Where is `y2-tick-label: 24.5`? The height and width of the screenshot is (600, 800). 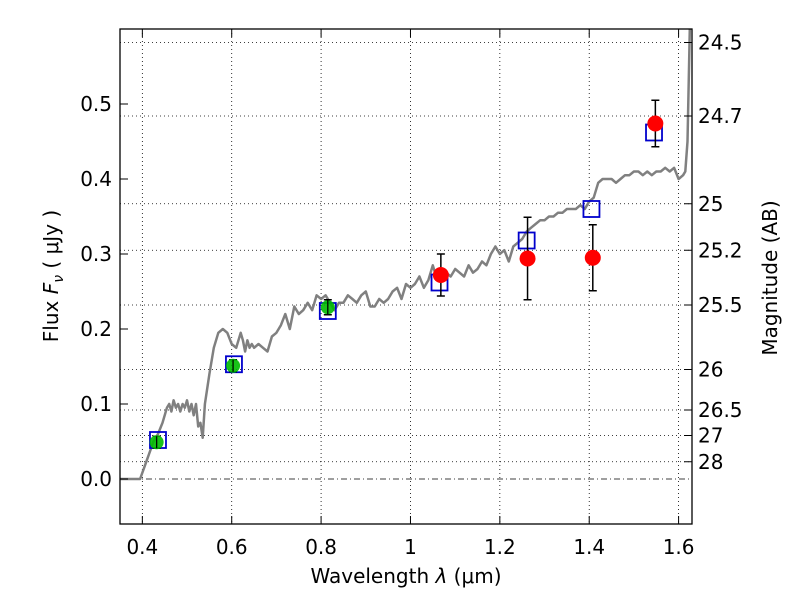 y2-tick-label: 24.5 is located at coordinates (720, 43).